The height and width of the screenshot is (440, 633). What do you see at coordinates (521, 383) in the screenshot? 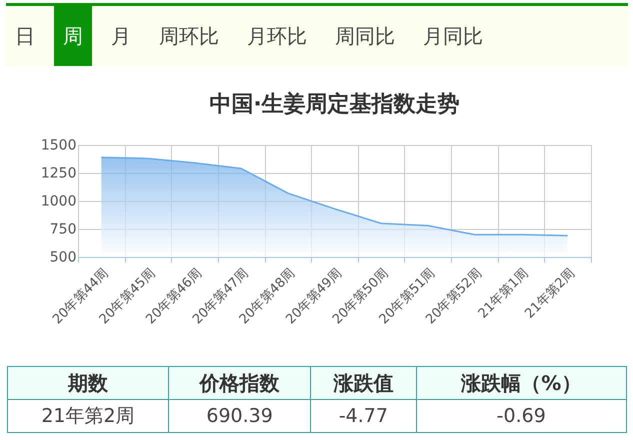
I see `text: 涨跌幅（%）` at bounding box center [521, 383].